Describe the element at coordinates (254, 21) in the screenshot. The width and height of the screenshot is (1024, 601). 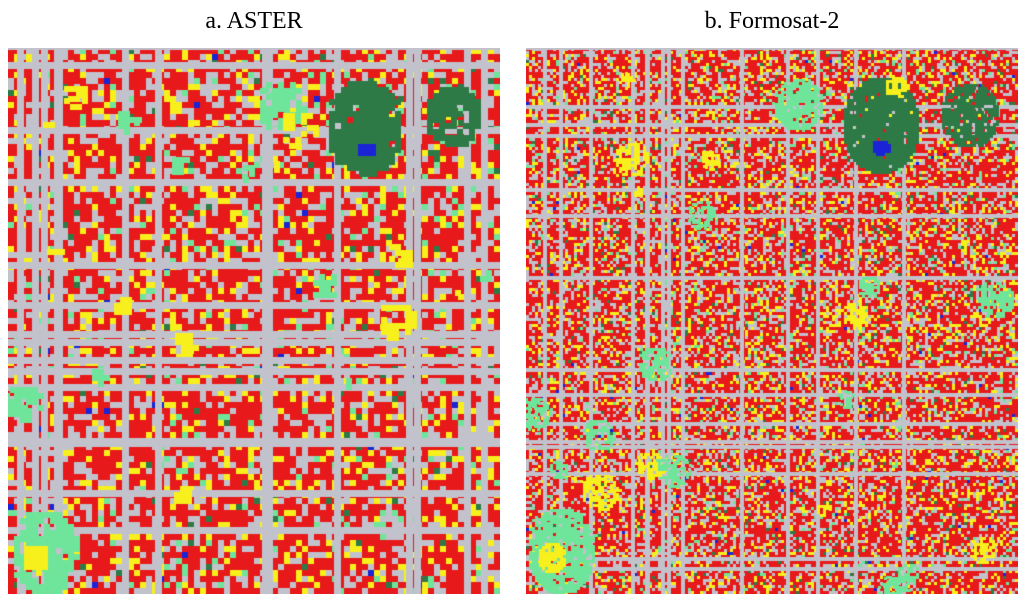
I see `caption-aster: a. ASTER` at that location.